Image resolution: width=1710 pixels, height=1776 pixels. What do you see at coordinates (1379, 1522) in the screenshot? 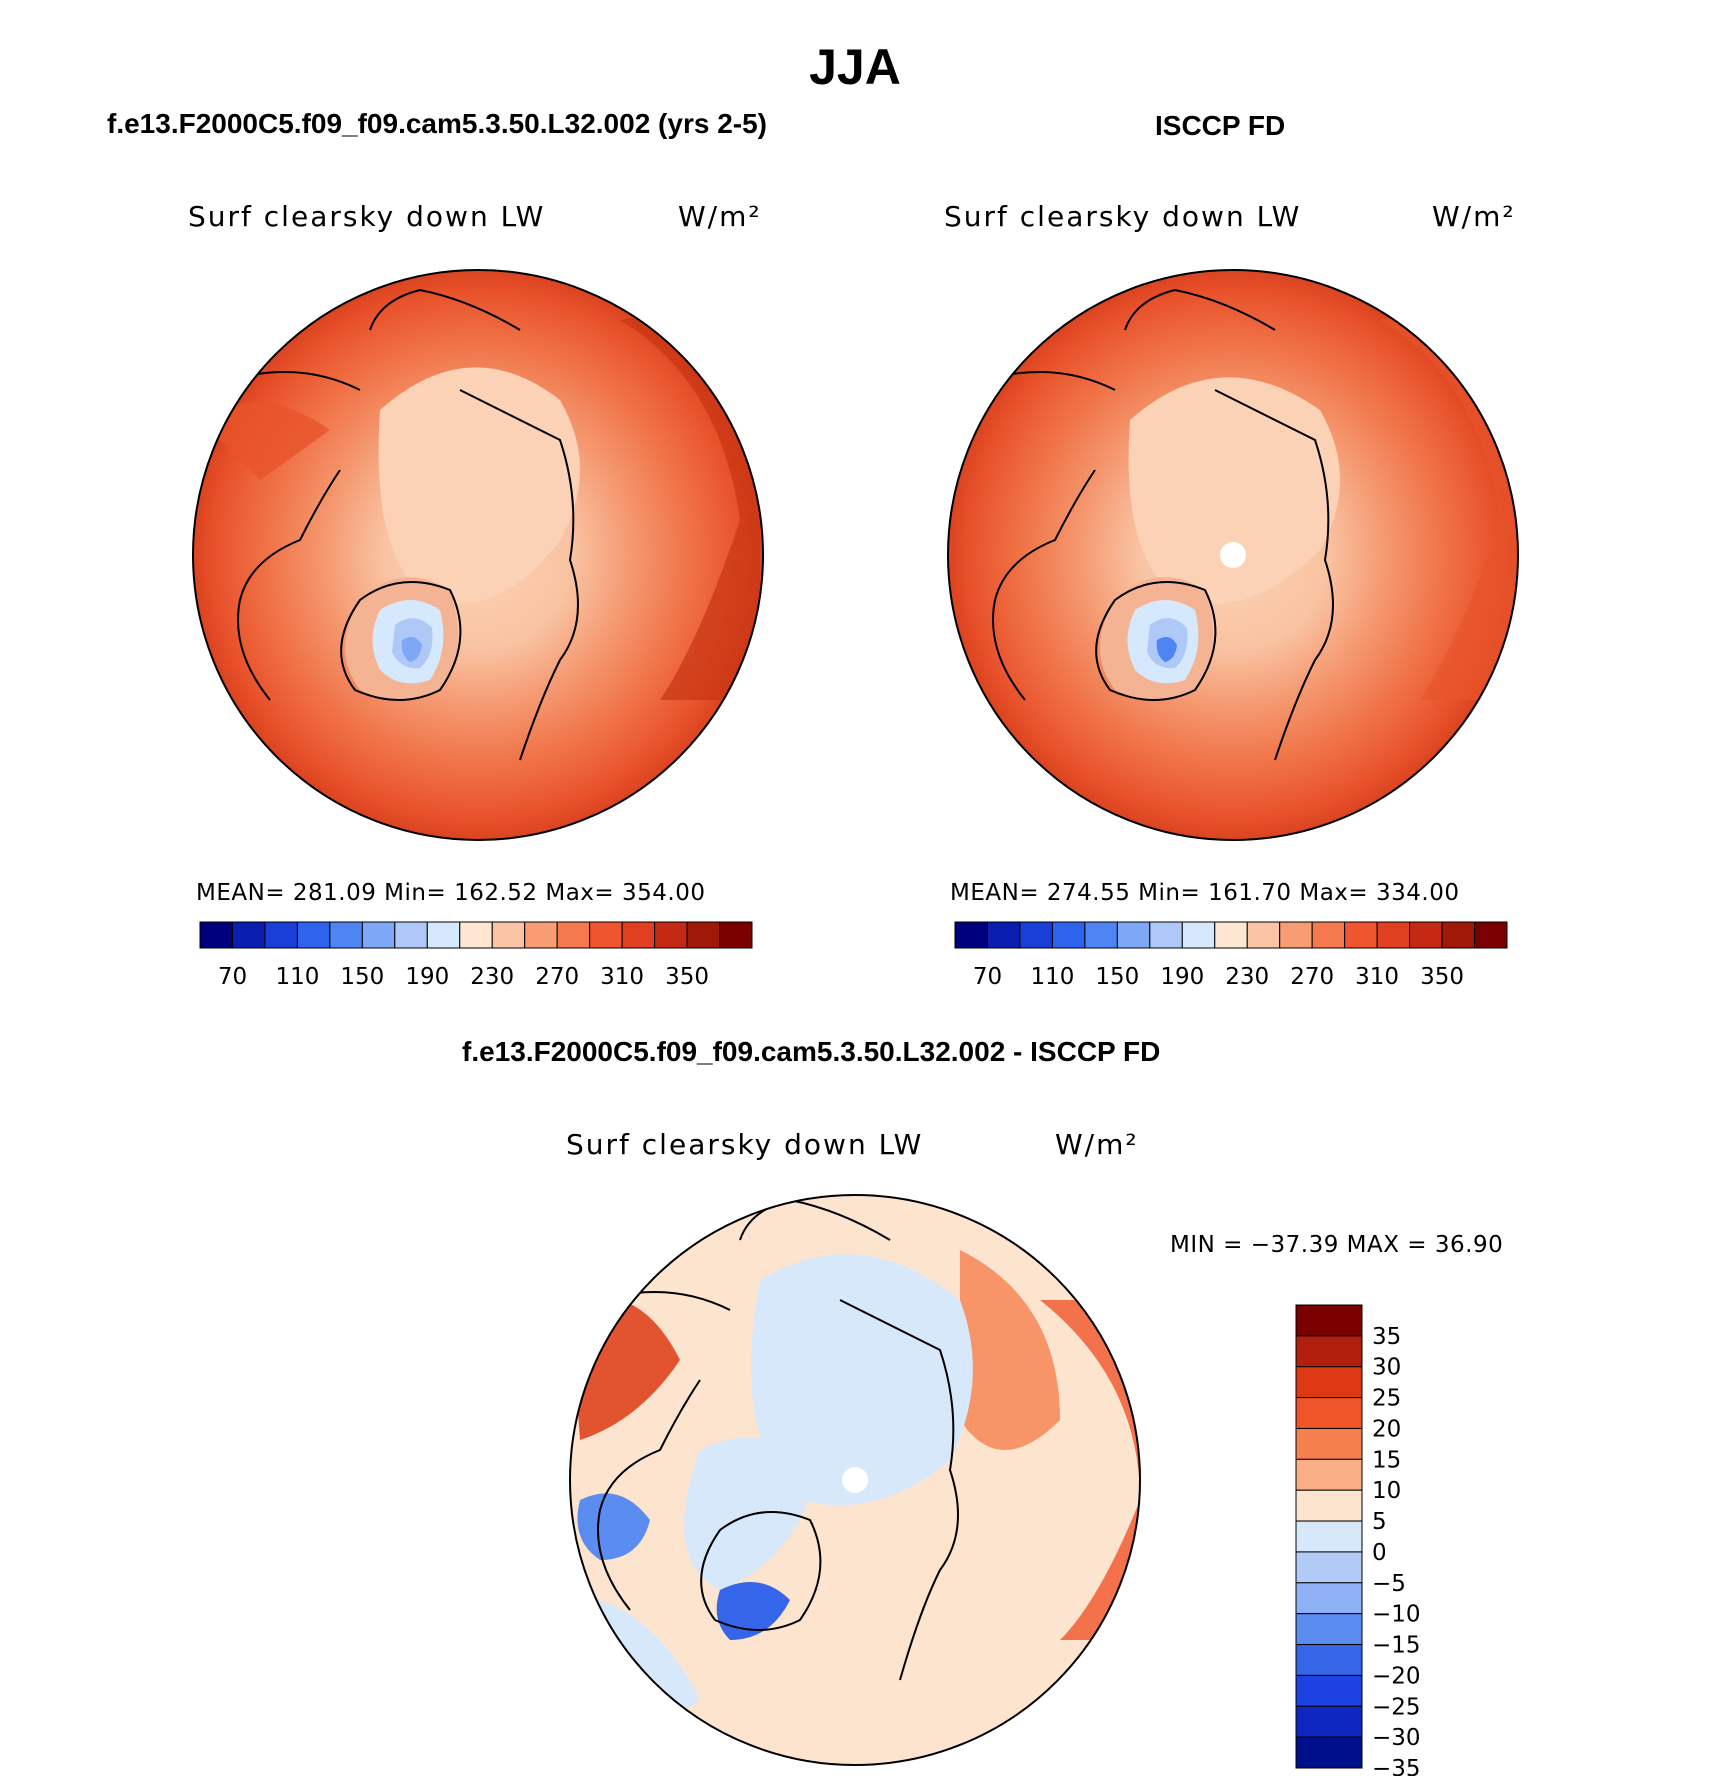
I see `colorbar-tick-label: 5` at bounding box center [1379, 1522].